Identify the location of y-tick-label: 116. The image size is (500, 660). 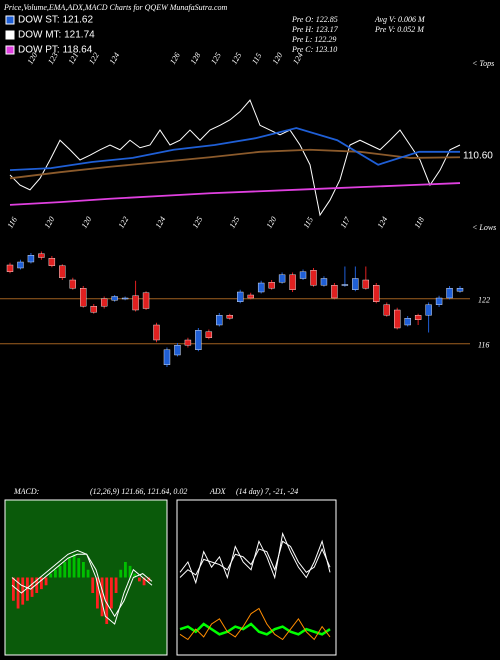
(483, 345).